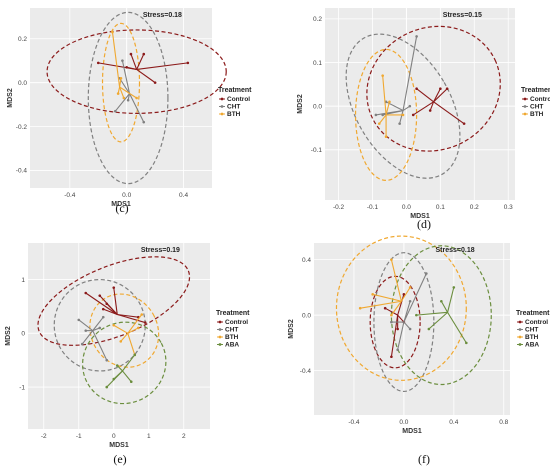 The image size is (550, 466). What do you see at coordinates (457, 328) in the screenshot?
I see `spider-line-aba` at bounding box center [457, 328].